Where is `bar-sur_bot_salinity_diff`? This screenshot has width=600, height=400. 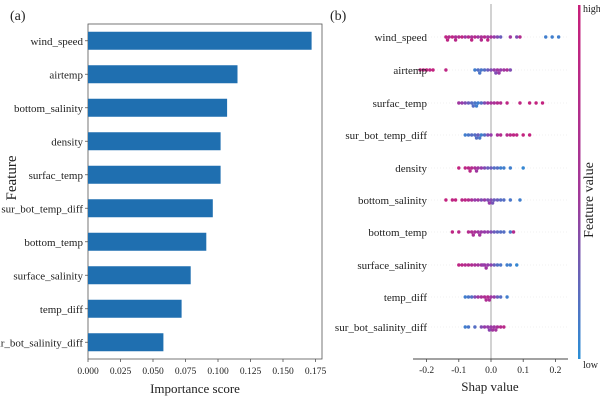 bar-sur_bot_salinity_diff is located at coordinates (126, 342).